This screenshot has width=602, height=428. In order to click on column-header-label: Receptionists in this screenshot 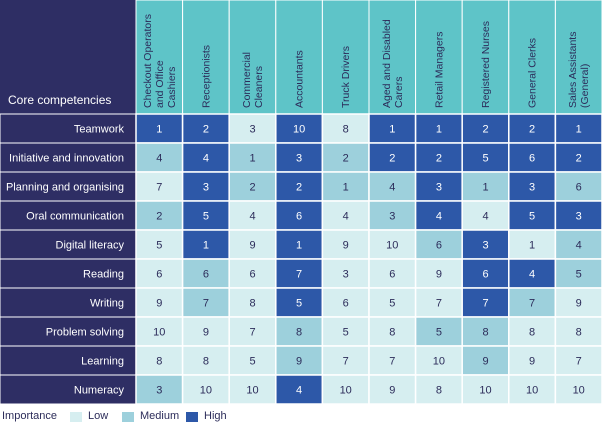, I will do `click(206, 76)`.